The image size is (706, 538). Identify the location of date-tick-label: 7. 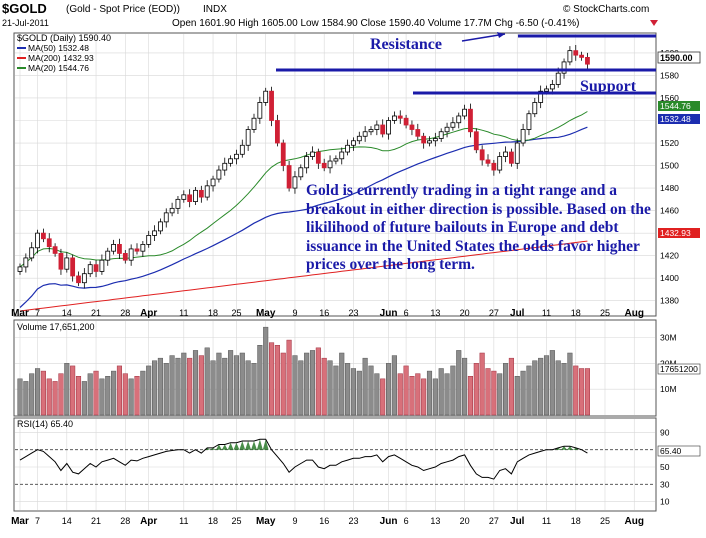
(37, 313).